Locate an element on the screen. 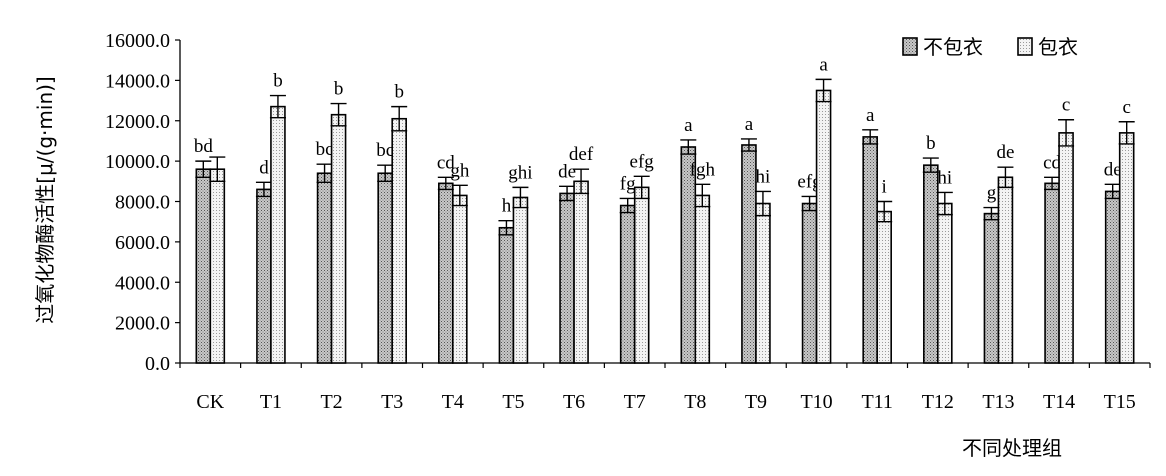 The height and width of the screenshot is (476, 1166). x-tick-label: T6 is located at coordinates (574, 402).